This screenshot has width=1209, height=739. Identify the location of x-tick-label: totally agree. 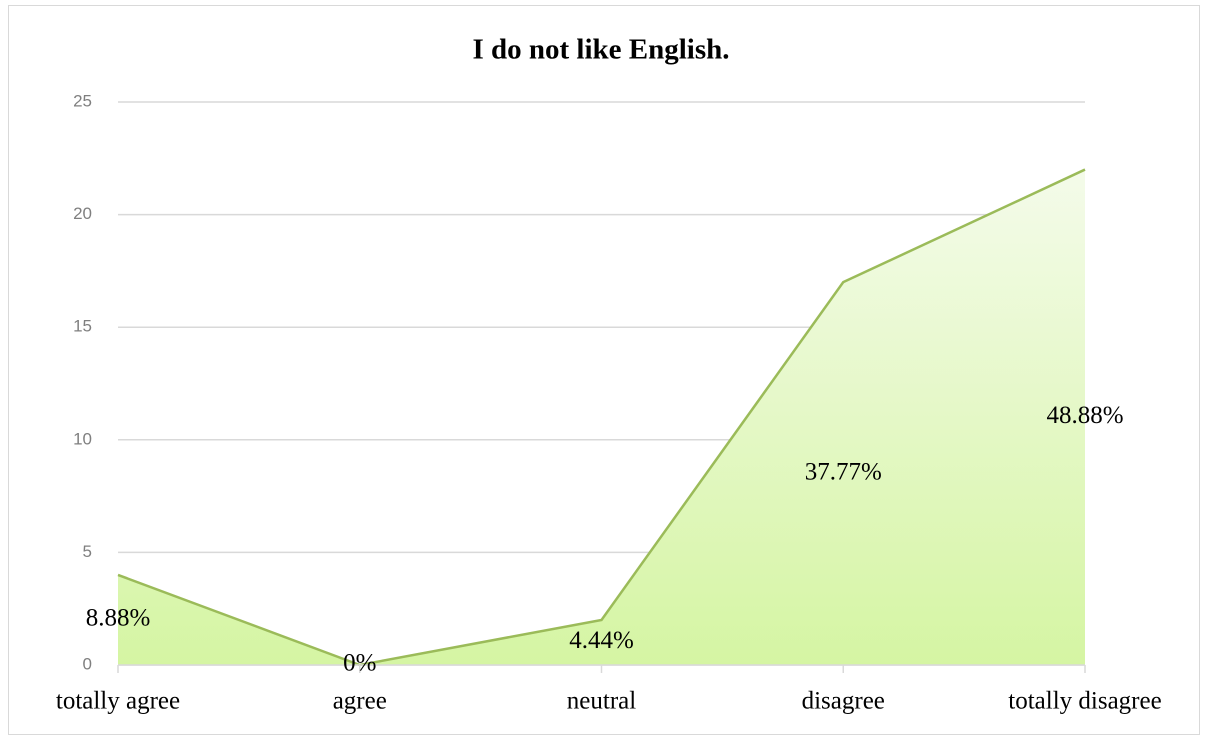
(118, 701).